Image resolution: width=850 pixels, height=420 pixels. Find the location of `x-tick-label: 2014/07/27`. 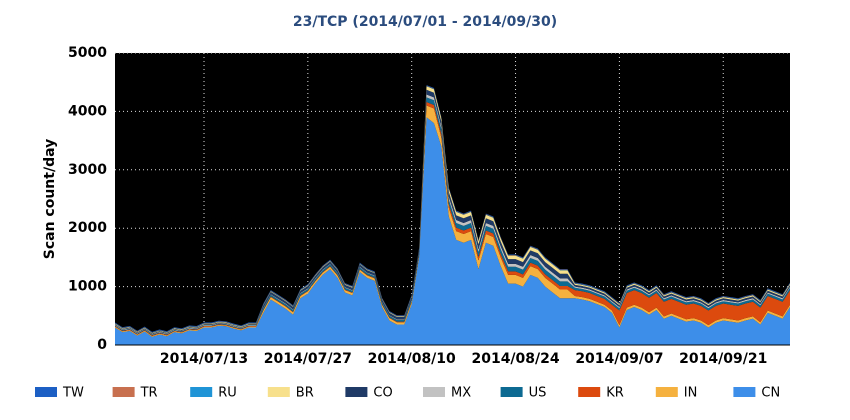

x-tick-label: 2014/07/27 is located at coordinates (308, 359).